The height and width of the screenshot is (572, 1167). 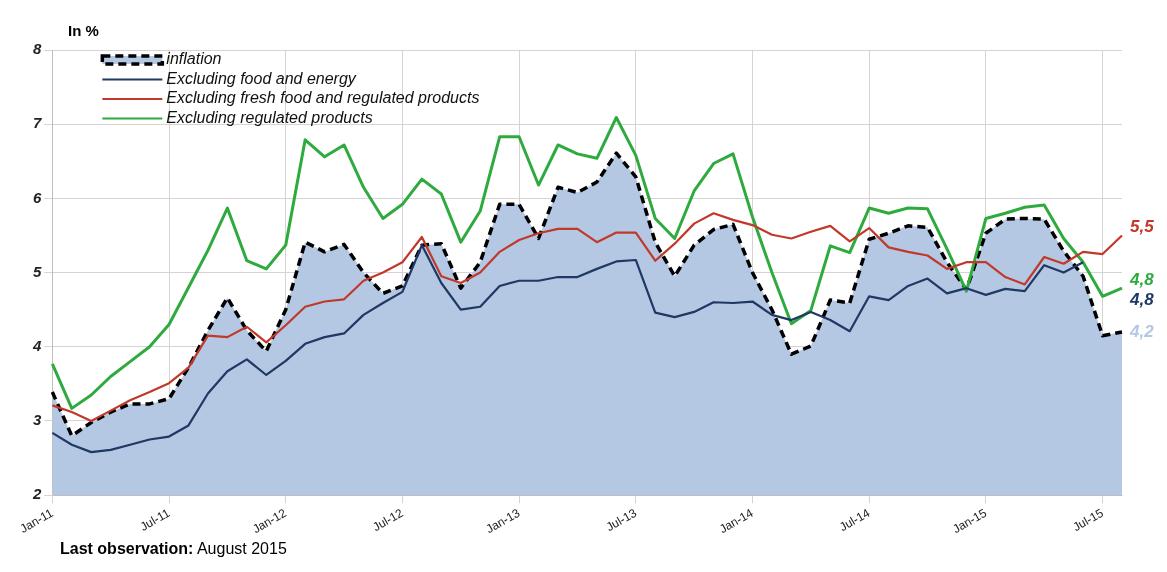 I want to click on legend-label: inflation, so click(x=194, y=59).